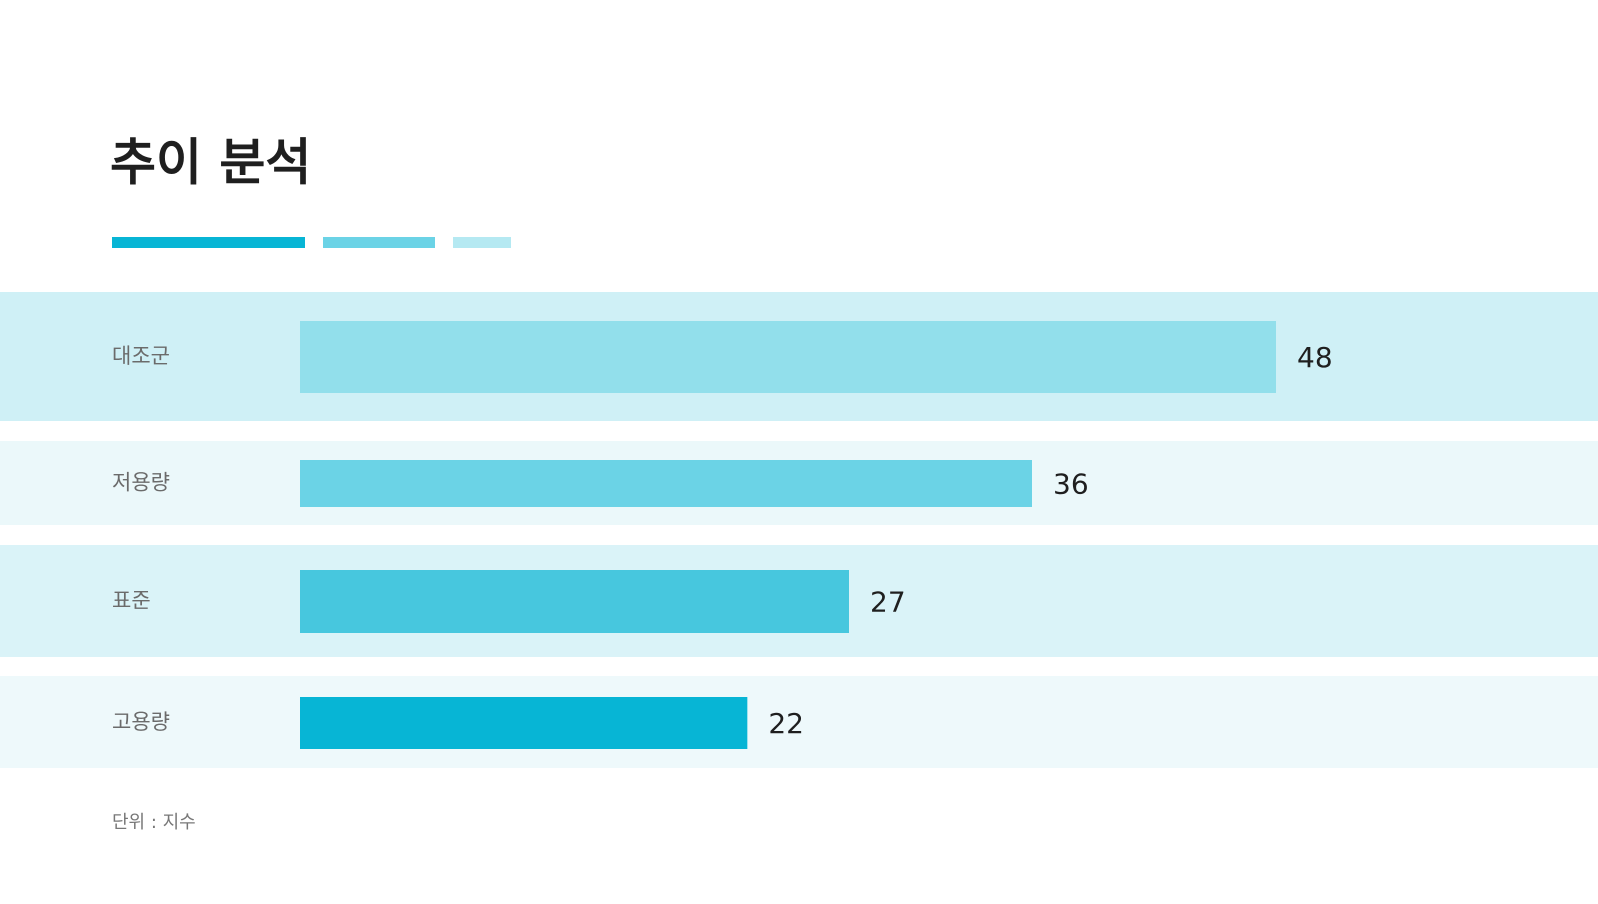 The height and width of the screenshot is (904, 1598). Describe the element at coordinates (786, 723) in the screenshot. I see `value-label: 22` at that location.